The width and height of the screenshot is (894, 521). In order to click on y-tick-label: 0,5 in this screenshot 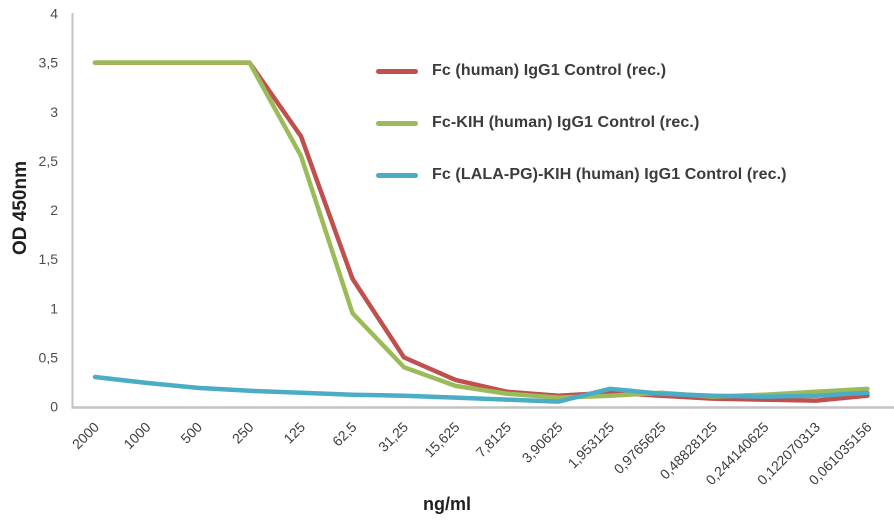, I will do `click(49, 357)`.